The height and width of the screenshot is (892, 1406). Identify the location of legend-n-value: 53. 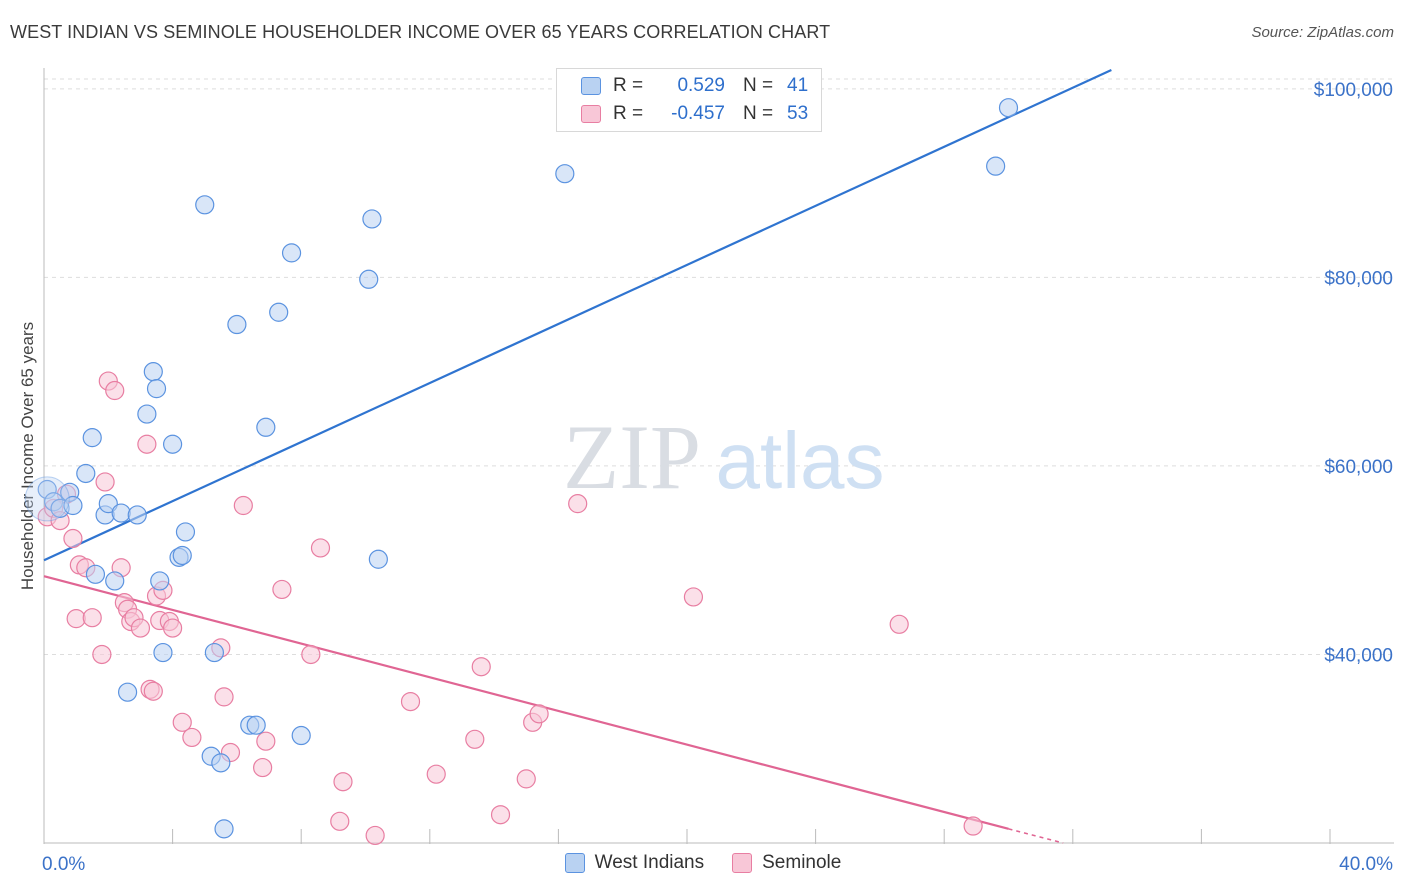
(798, 113).